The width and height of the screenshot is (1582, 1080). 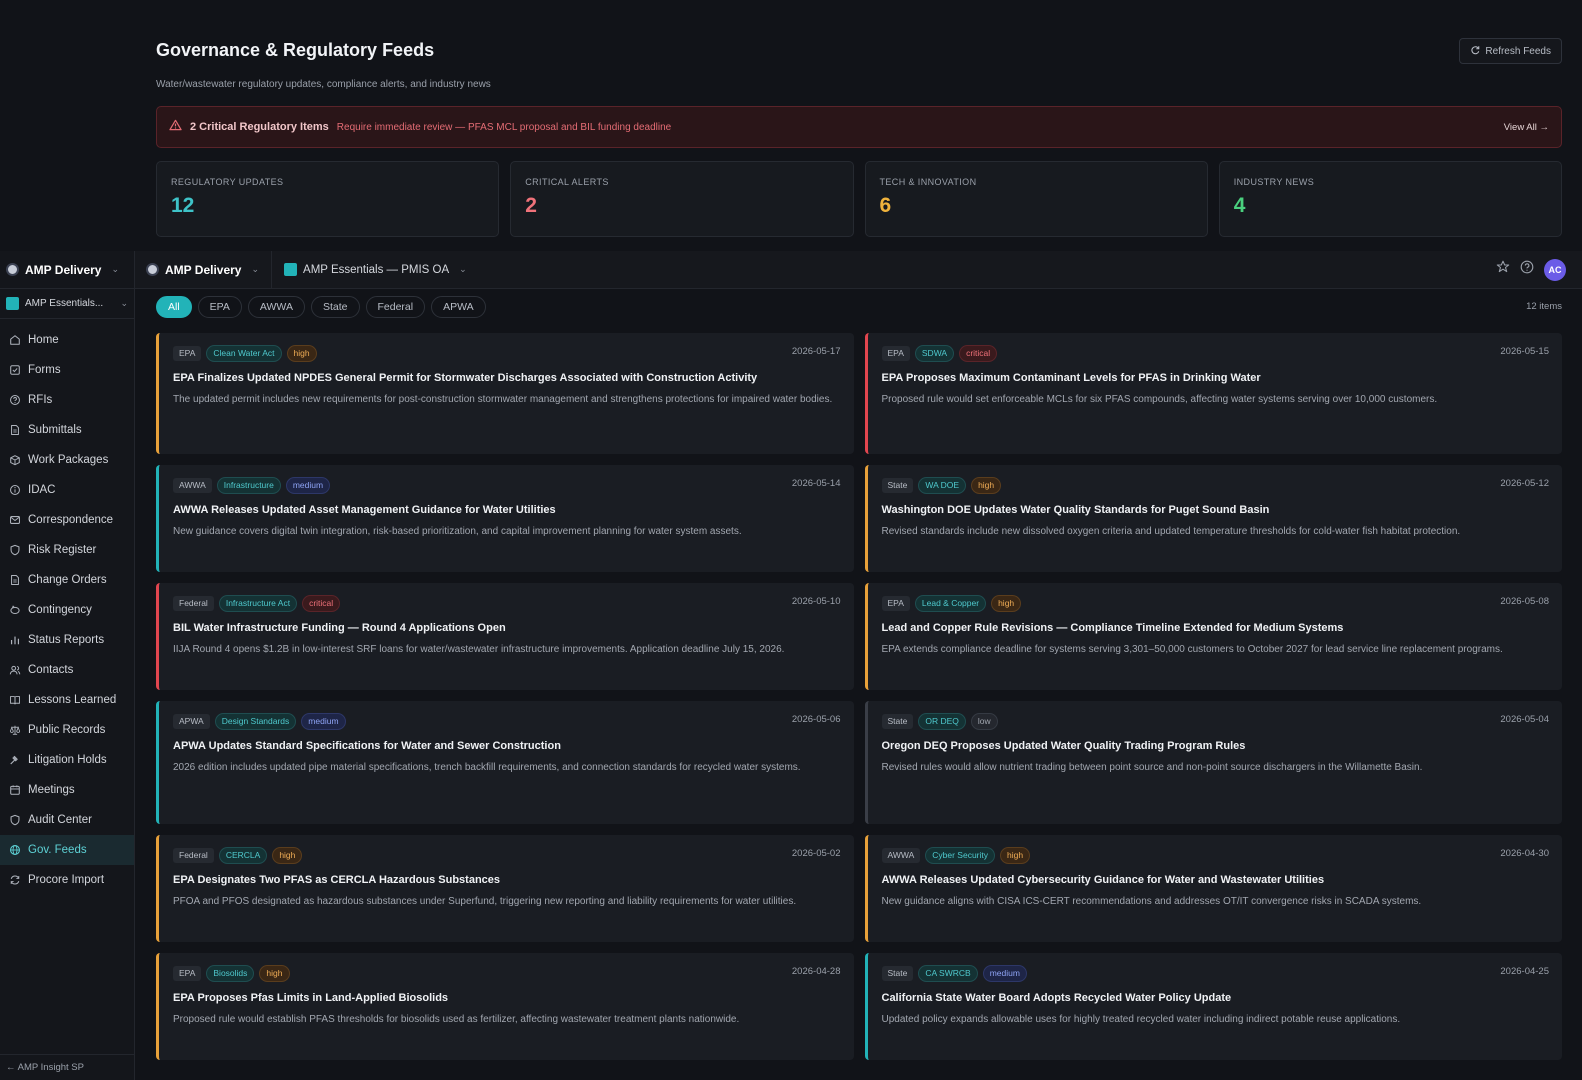 I want to click on filter-chip-federal: Federal, so click(x=395, y=307).